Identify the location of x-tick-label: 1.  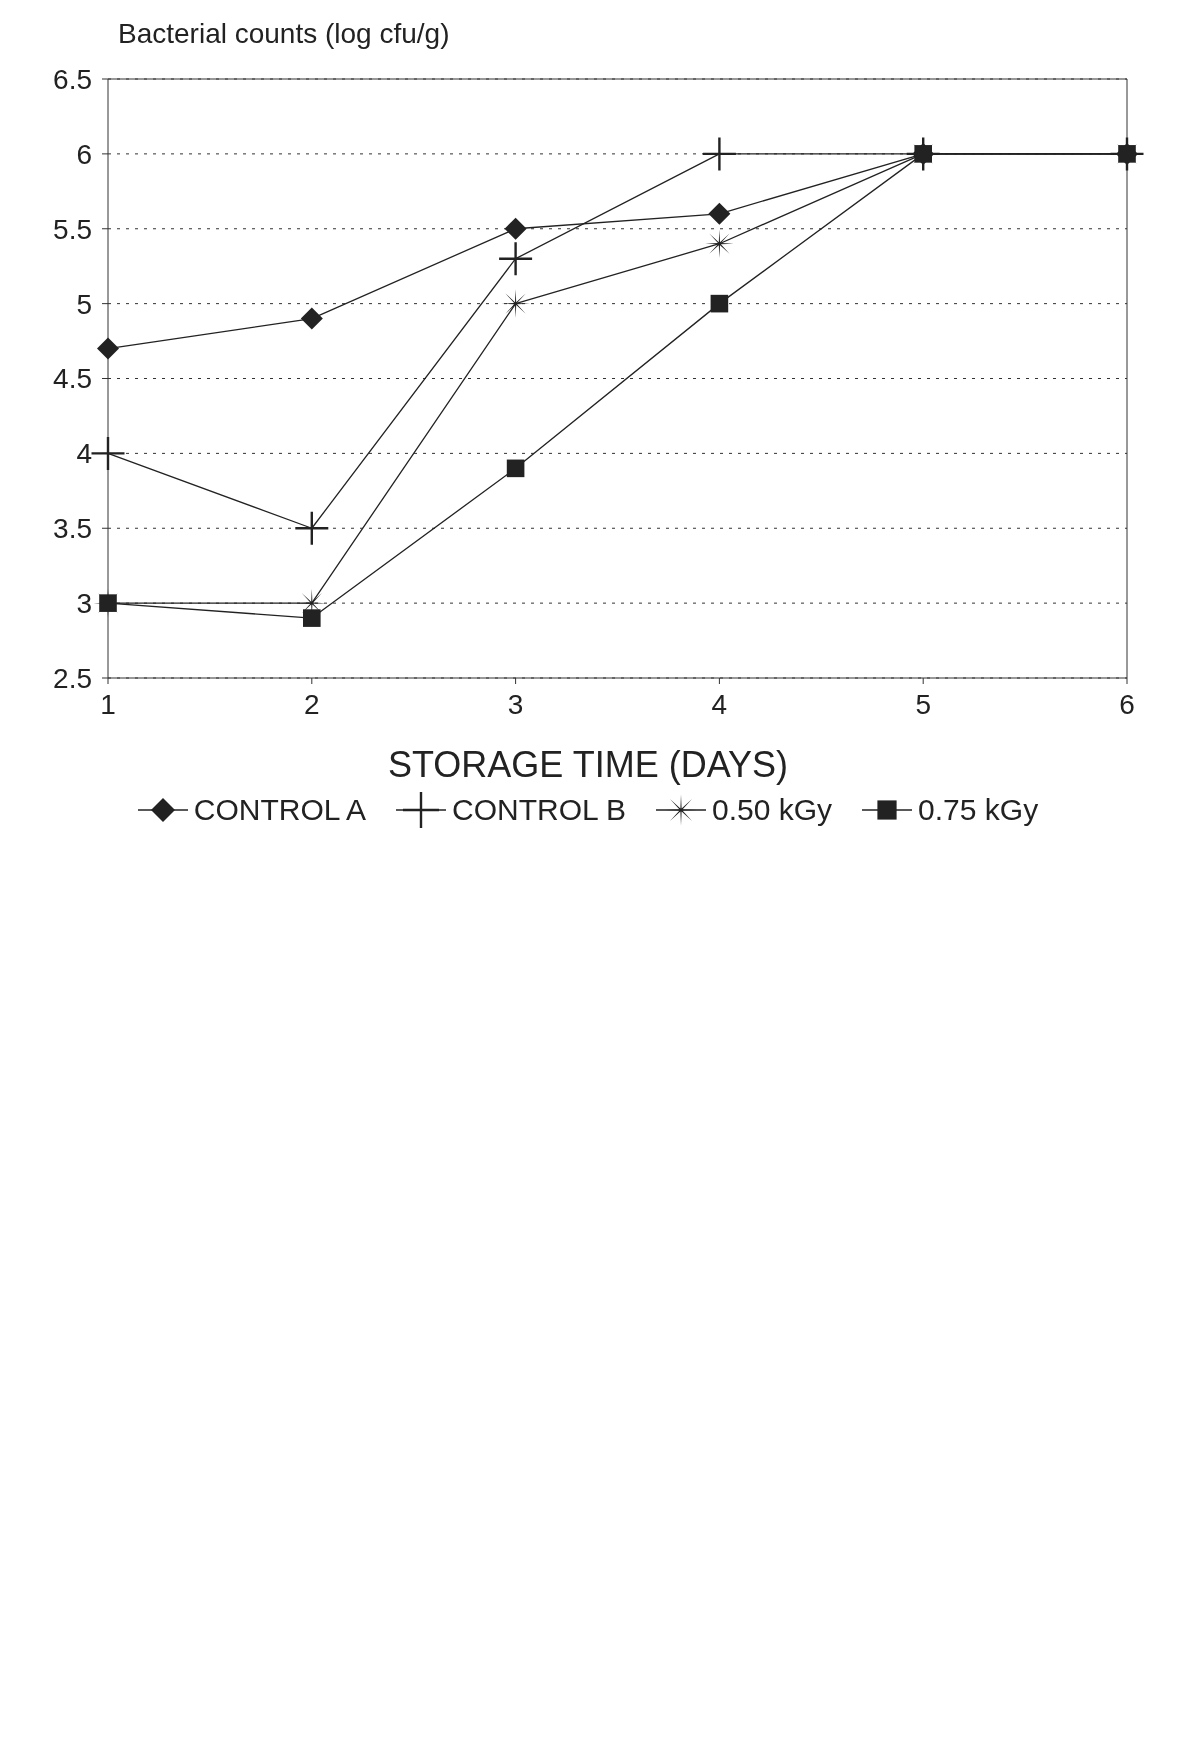
(108, 704).